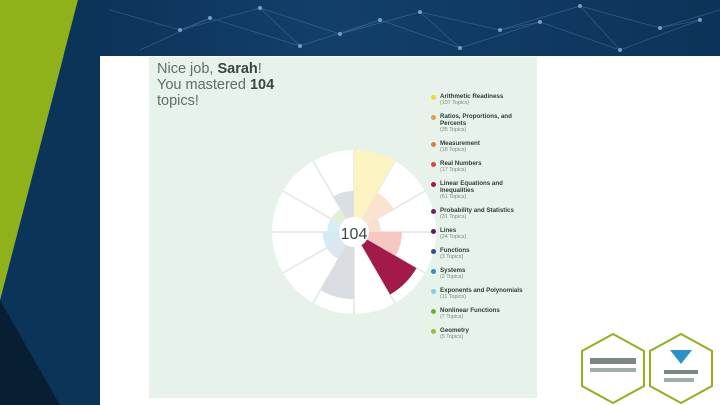 The width and height of the screenshot is (720, 405). I want to click on legend-topic-count: (5 Topics), so click(452, 337).